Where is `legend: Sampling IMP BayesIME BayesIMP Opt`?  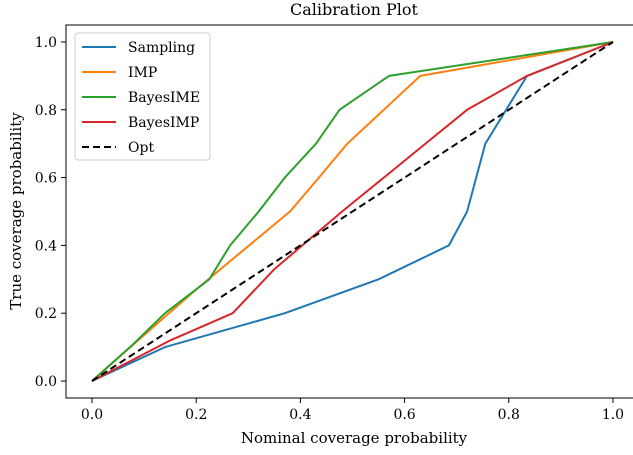
legend: Sampling IMP BayesIME BayesIMP Opt is located at coordinates (142, 96).